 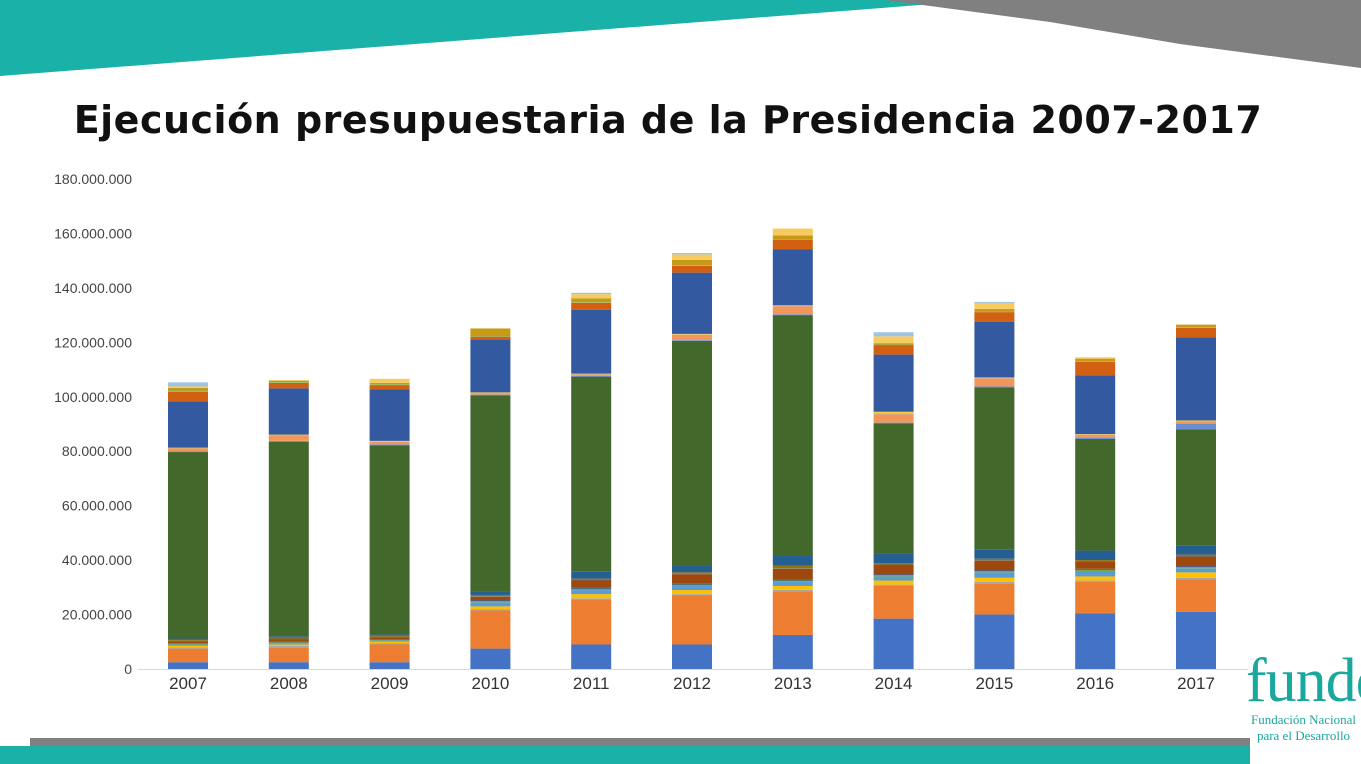 What do you see at coordinates (591, 480) in the screenshot?
I see `bar-stack-2011` at bounding box center [591, 480].